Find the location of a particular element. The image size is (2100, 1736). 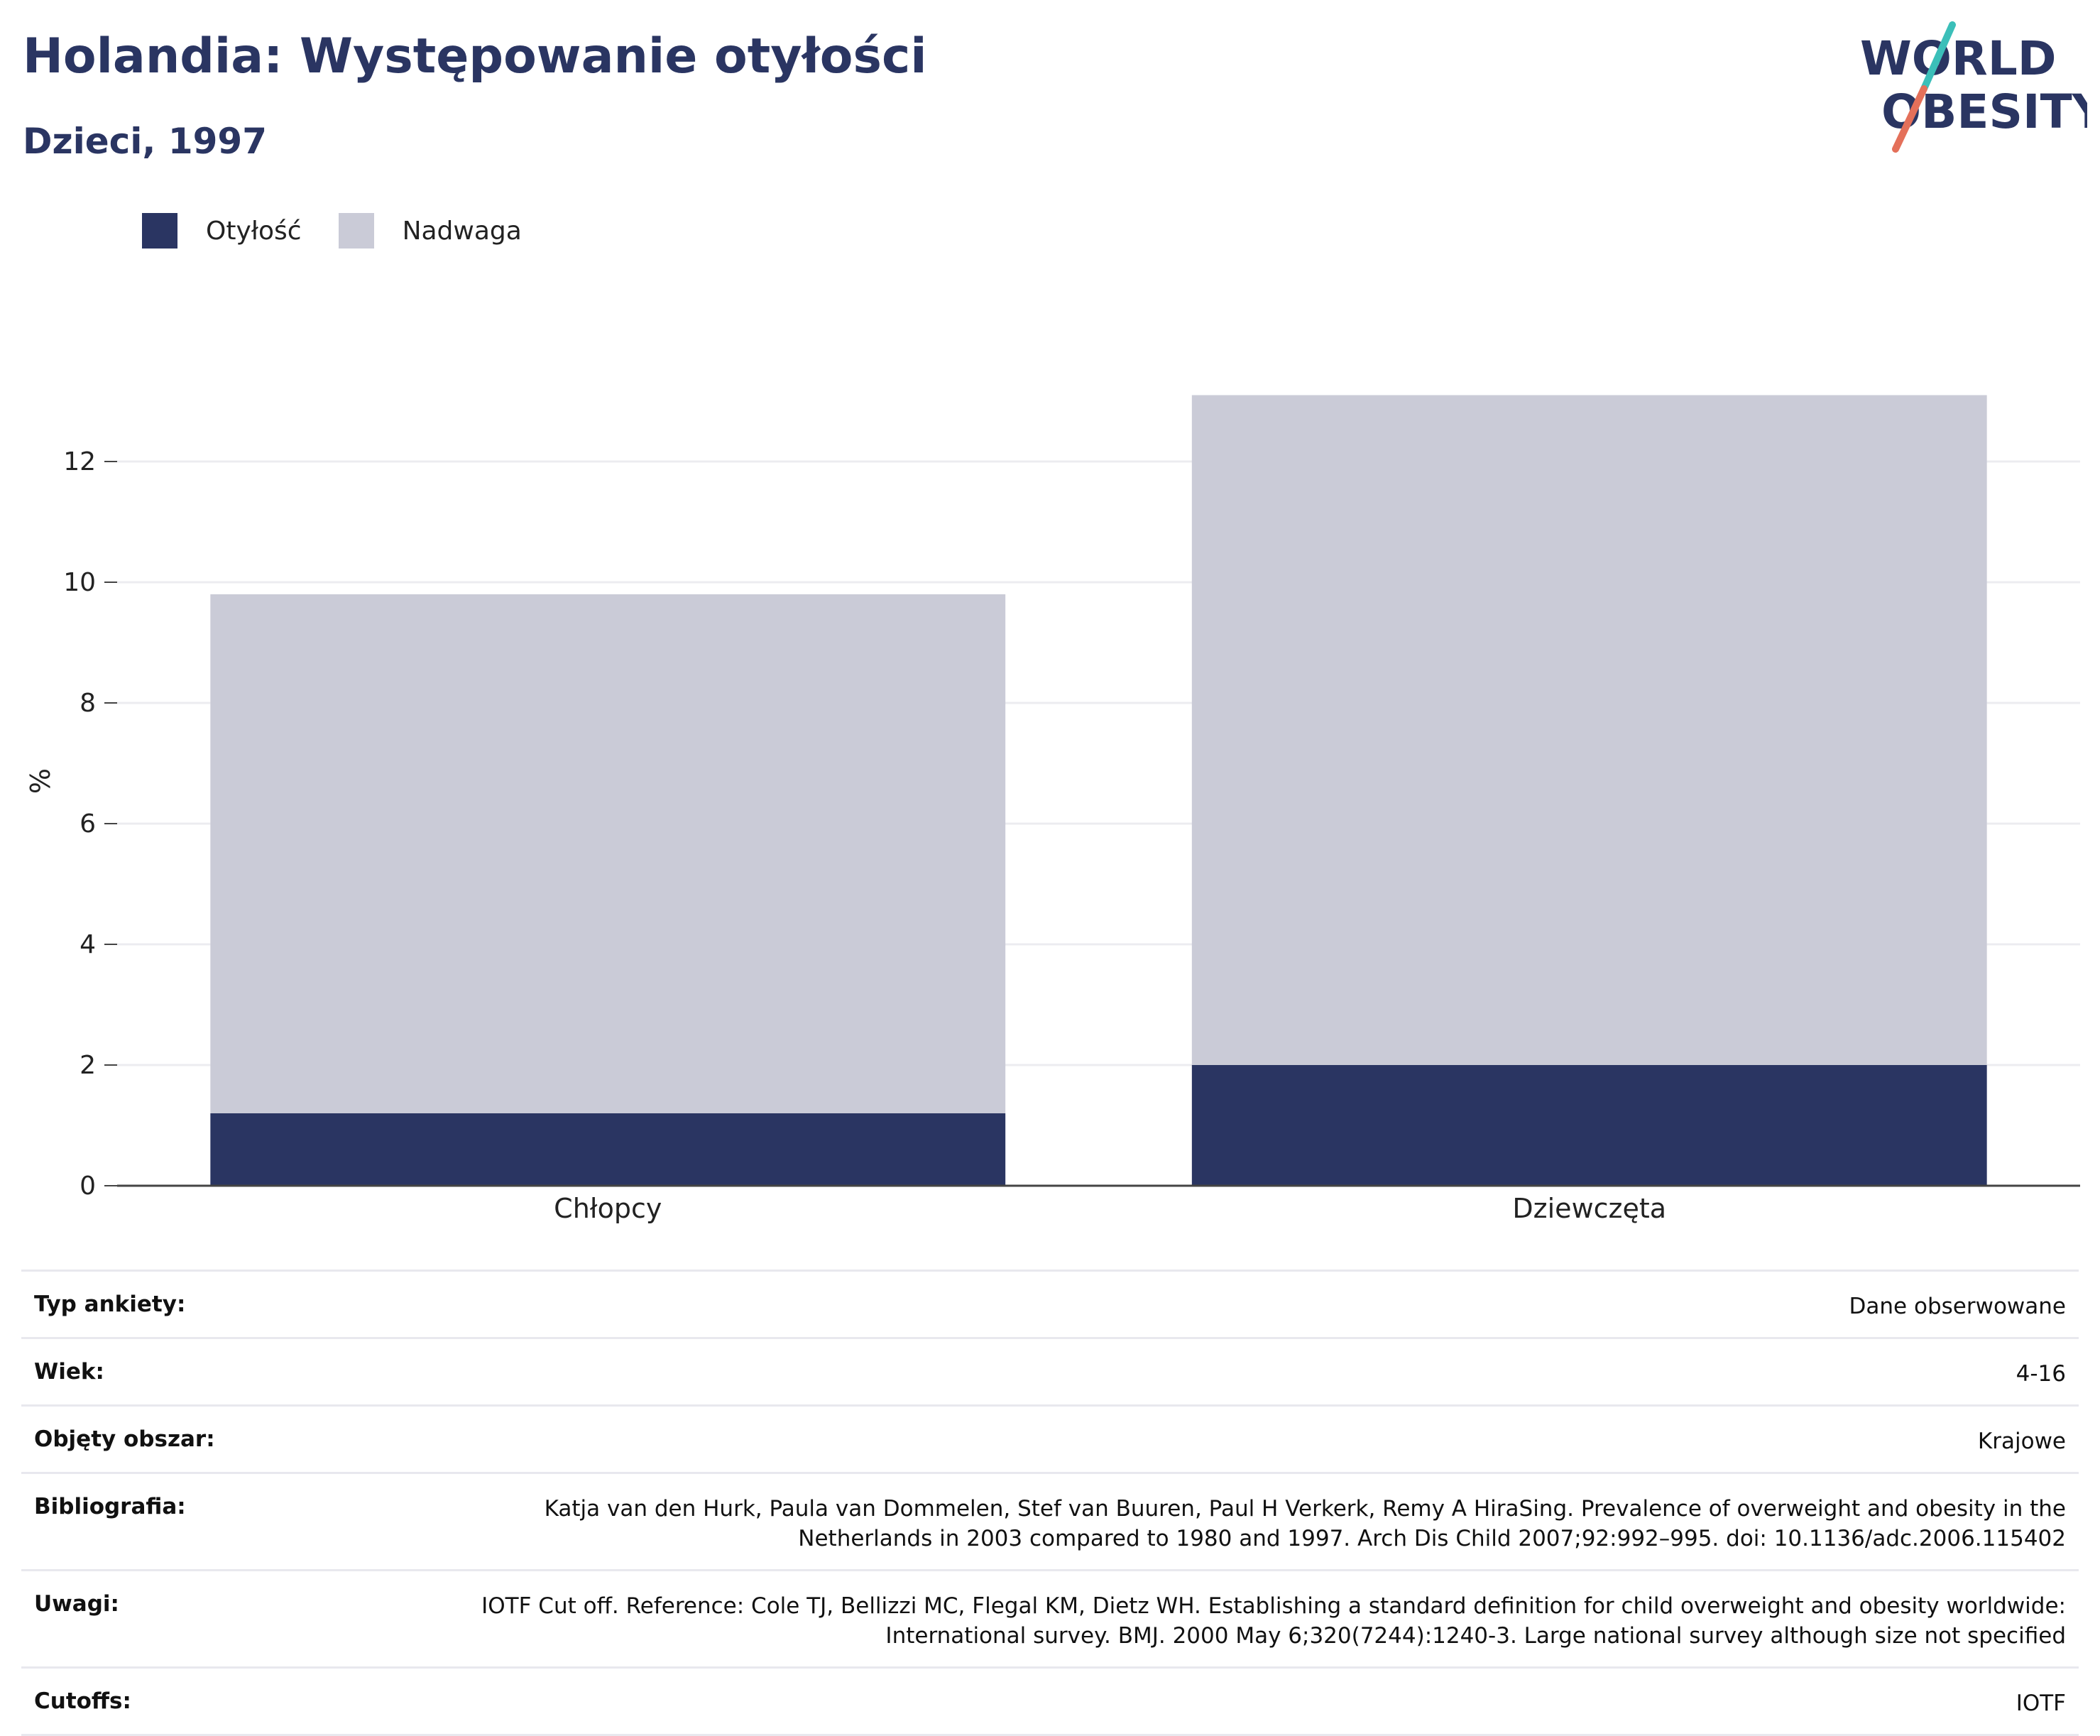

y-tick-label: 0 is located at coordinates (88, 1186).